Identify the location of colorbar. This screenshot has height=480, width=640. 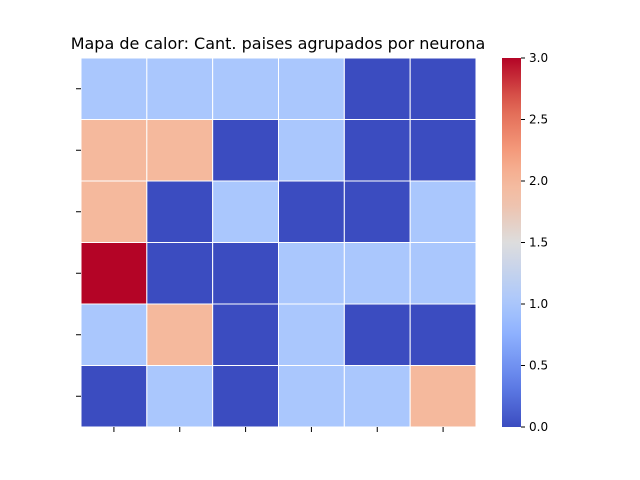
(511, 242).